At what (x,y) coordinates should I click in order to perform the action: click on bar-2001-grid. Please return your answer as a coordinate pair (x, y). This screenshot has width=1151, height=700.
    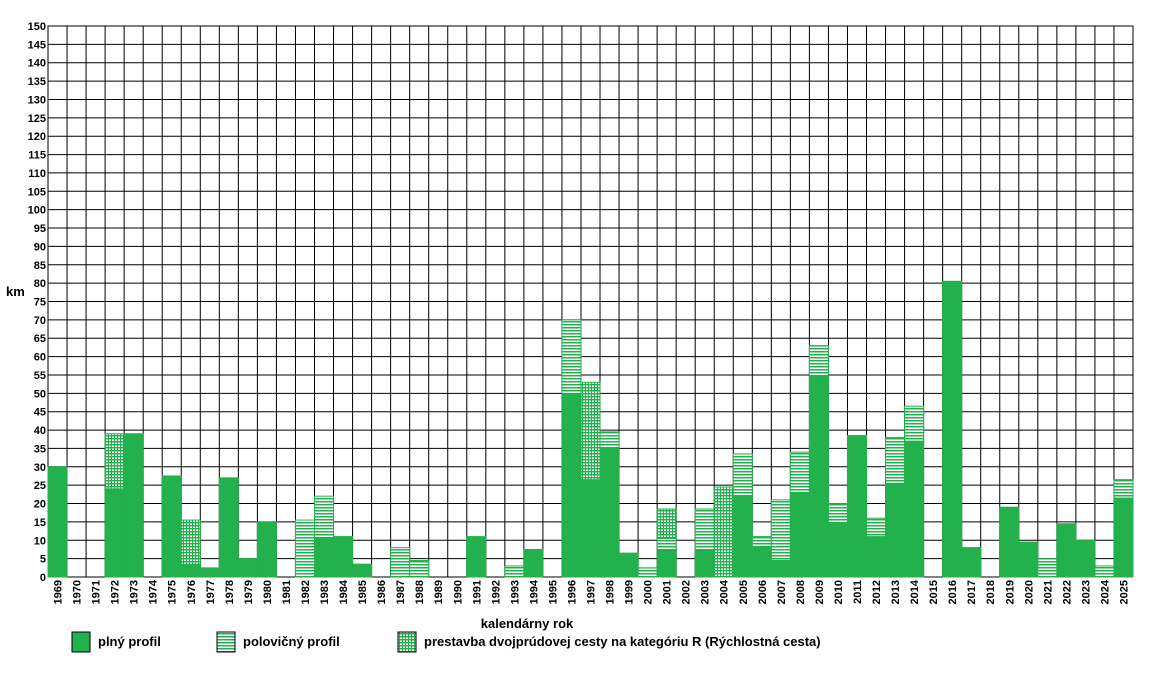
    Looking at the image, I should click on (666, 523).